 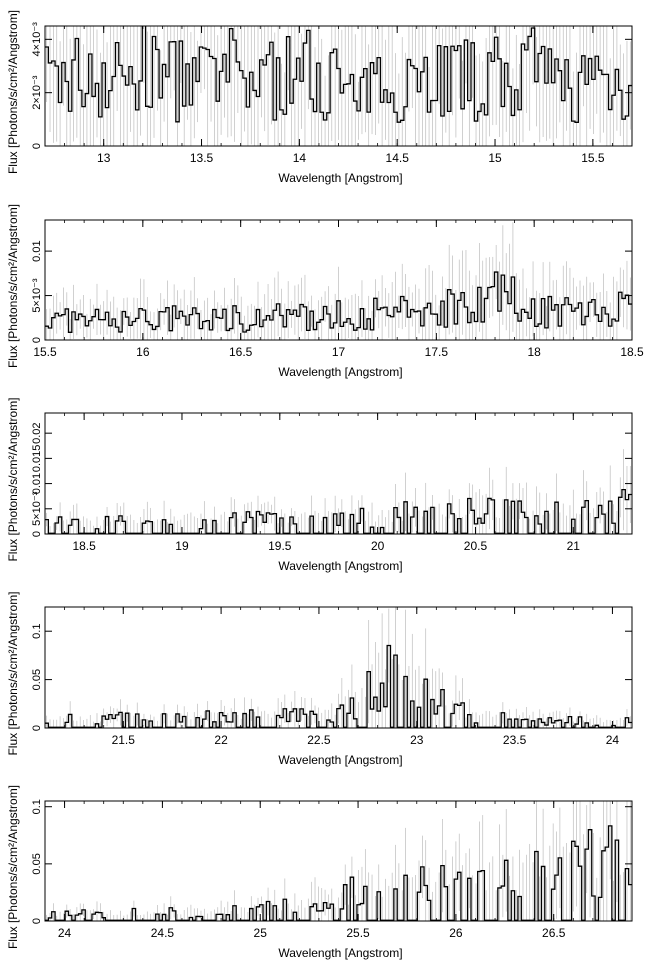 What do you see at coordinates (417, 740) in the screenshot?
I see `x-tick-label: 23` at bounding box center [417, 740].